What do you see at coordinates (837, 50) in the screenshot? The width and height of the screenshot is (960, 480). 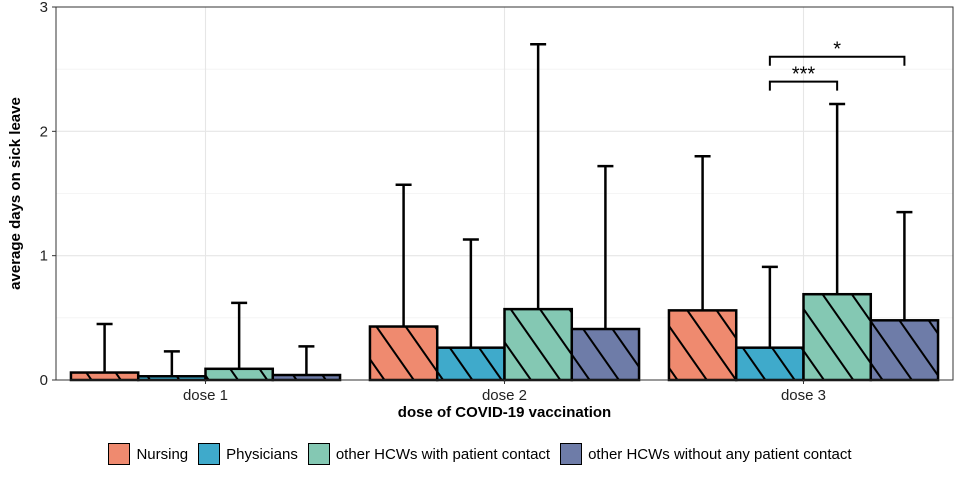 I see `significance-label: *` at bounding box center [837, 50].